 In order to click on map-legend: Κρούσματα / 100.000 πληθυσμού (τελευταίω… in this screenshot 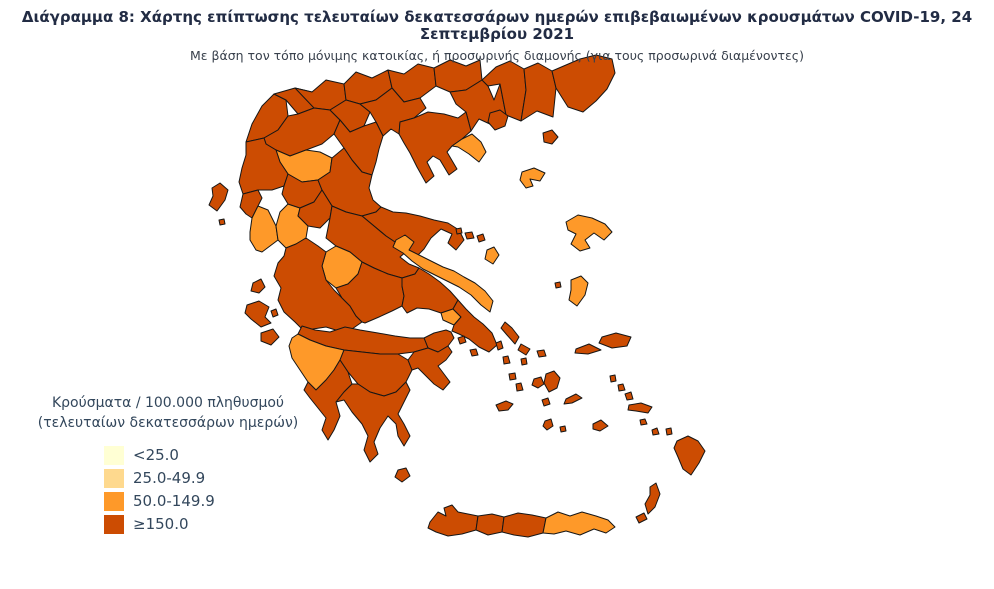, I will do `click(168, 465)`.